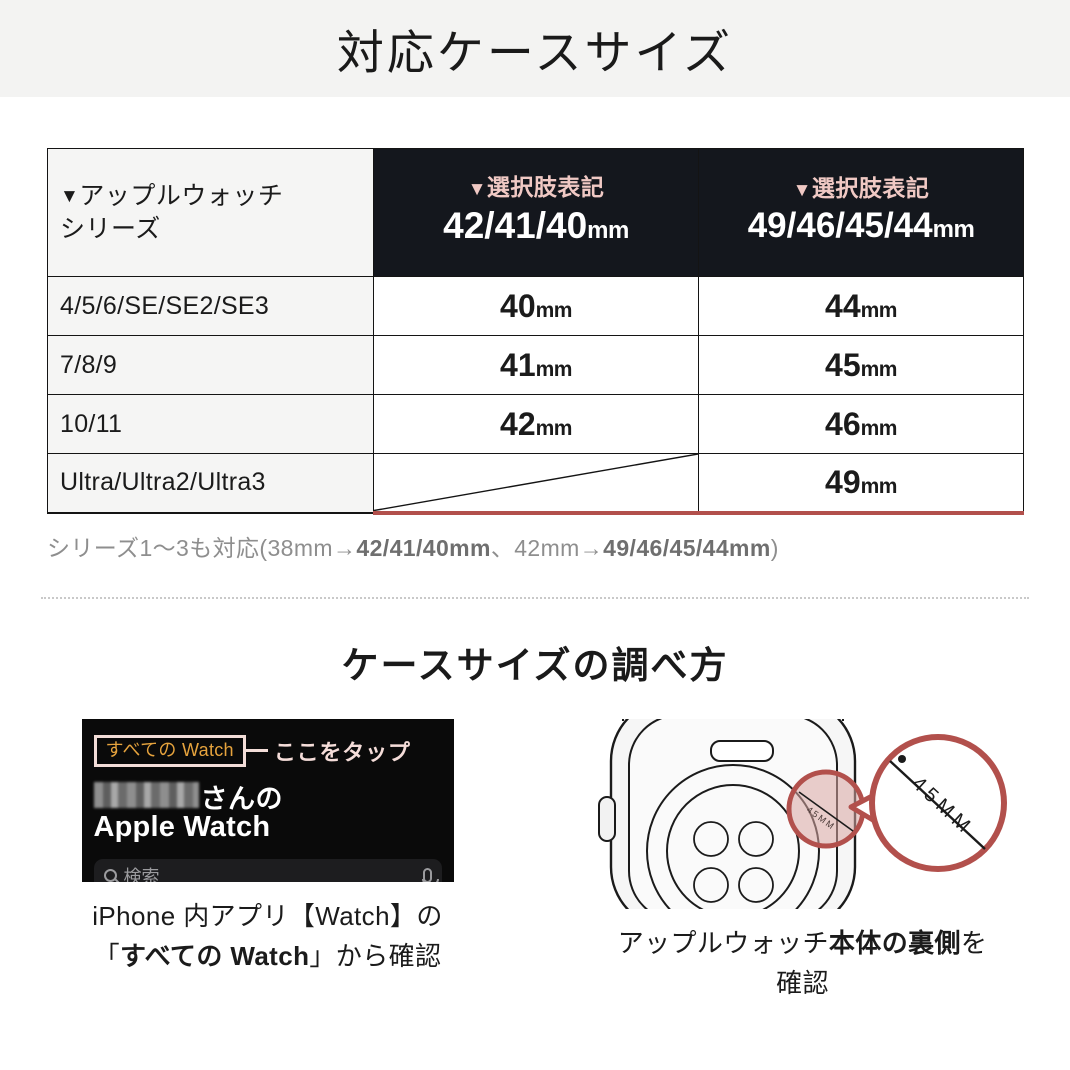 This screenshot has width=1070, height=1070. What do you see at coordinates (535, 597) in the screenshot?
I see `section-divider` at bounding box center [535, 597].